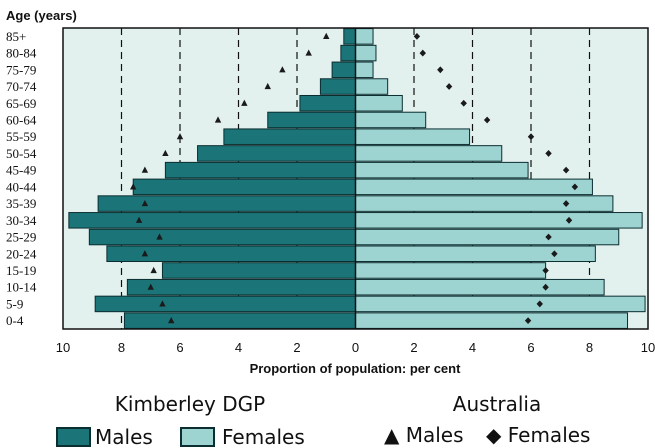 This screenshot has width=655, height=448. I want to click on age-label-40-44: 40-44, so click(21, 186).